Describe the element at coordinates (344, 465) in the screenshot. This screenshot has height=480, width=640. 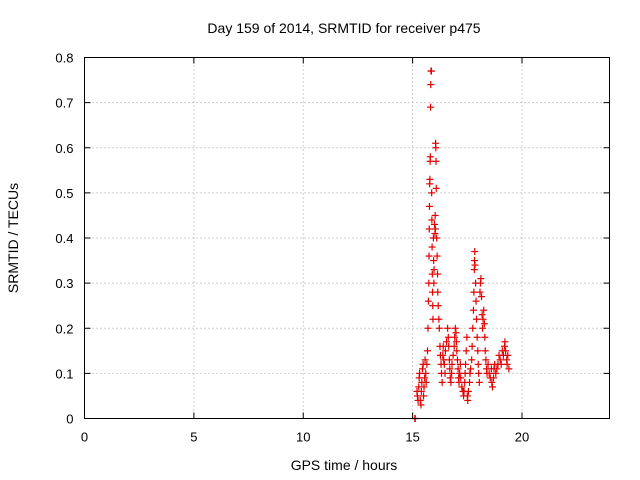
I see `x-axis-label: GPS time / hours` at that location.